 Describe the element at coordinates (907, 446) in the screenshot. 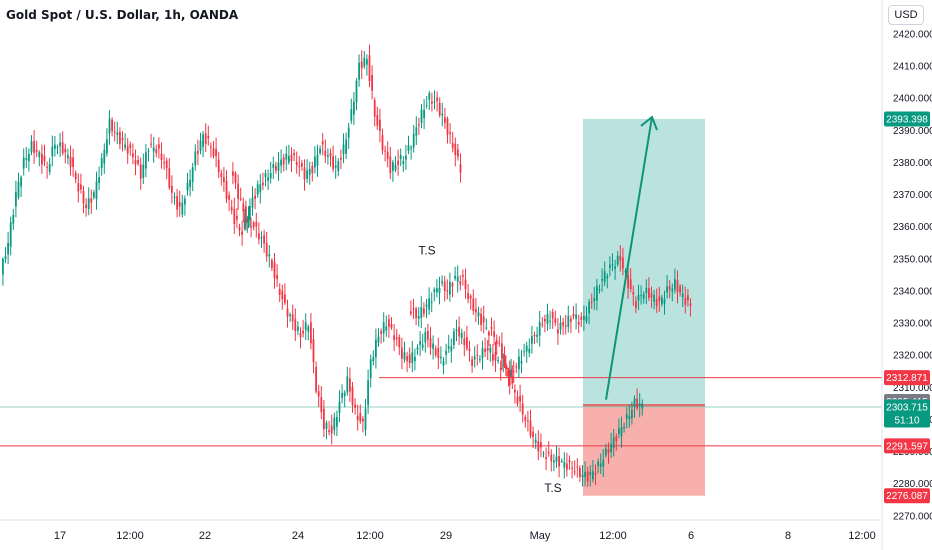

I see `support-price-tag` at that location.